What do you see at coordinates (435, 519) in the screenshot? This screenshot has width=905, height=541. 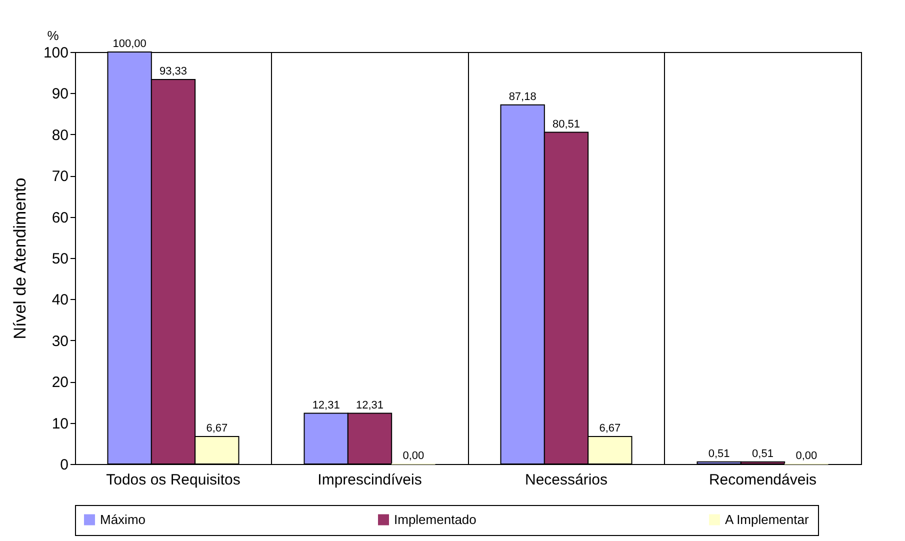 I see `legend-label: Implementado` at bounding box center [435, 519].